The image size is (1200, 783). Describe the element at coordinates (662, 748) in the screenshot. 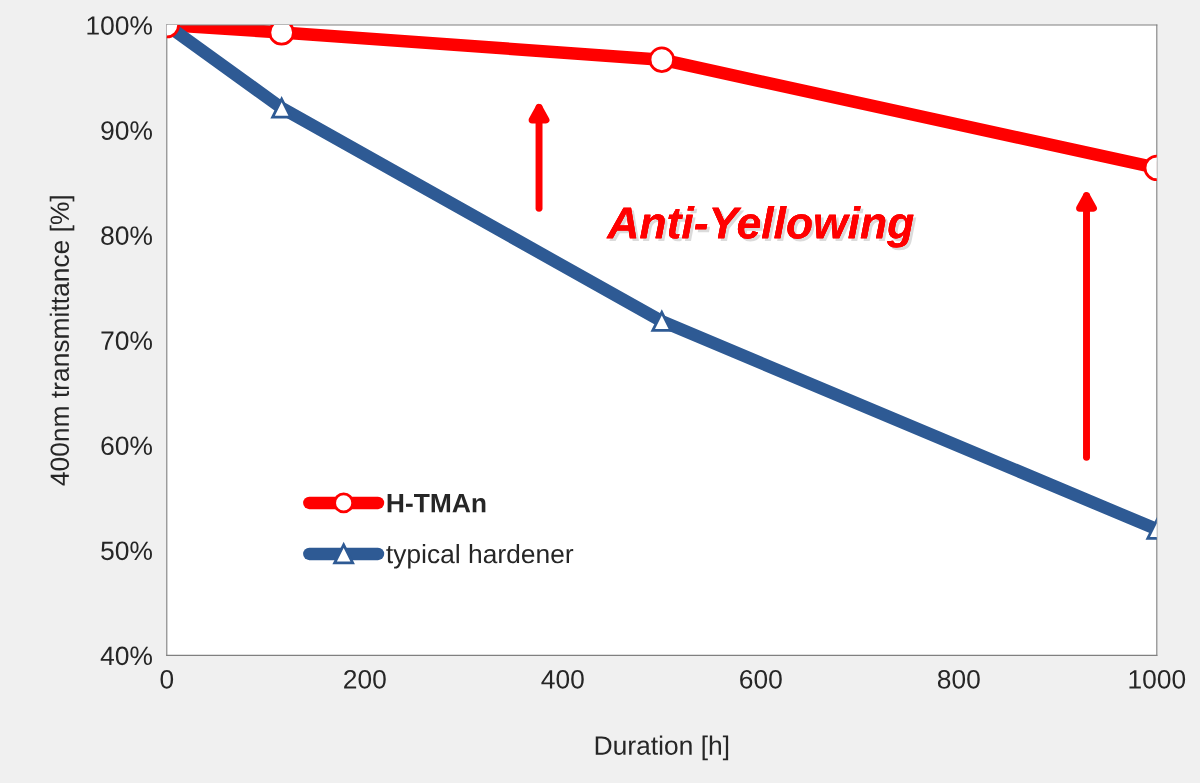

I see `x-axis-title: Duration [h]` at that location.